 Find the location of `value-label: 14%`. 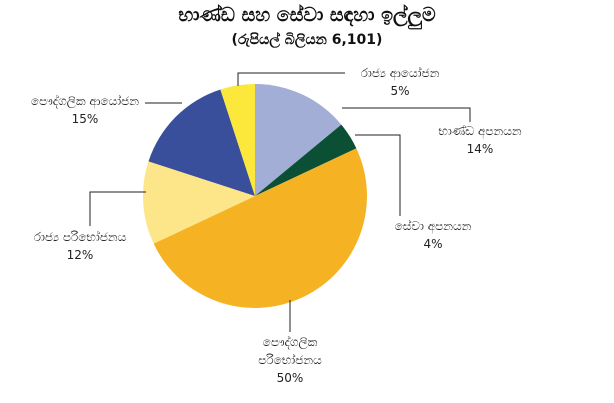

value-label: 14% is located at coordinates (480, 149).